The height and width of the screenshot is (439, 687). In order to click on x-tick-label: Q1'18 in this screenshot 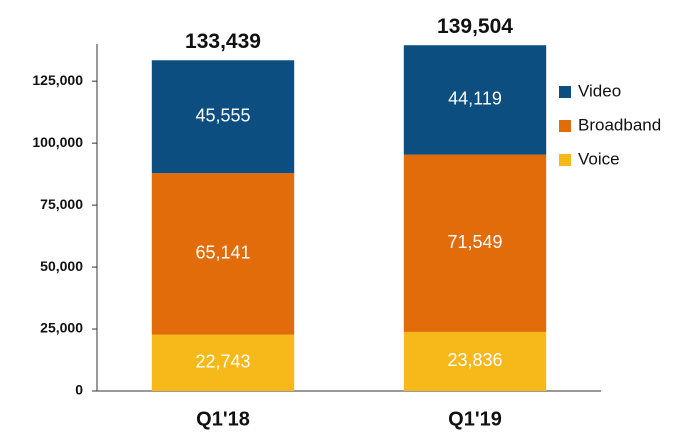, I will do `click(223, 419)`.